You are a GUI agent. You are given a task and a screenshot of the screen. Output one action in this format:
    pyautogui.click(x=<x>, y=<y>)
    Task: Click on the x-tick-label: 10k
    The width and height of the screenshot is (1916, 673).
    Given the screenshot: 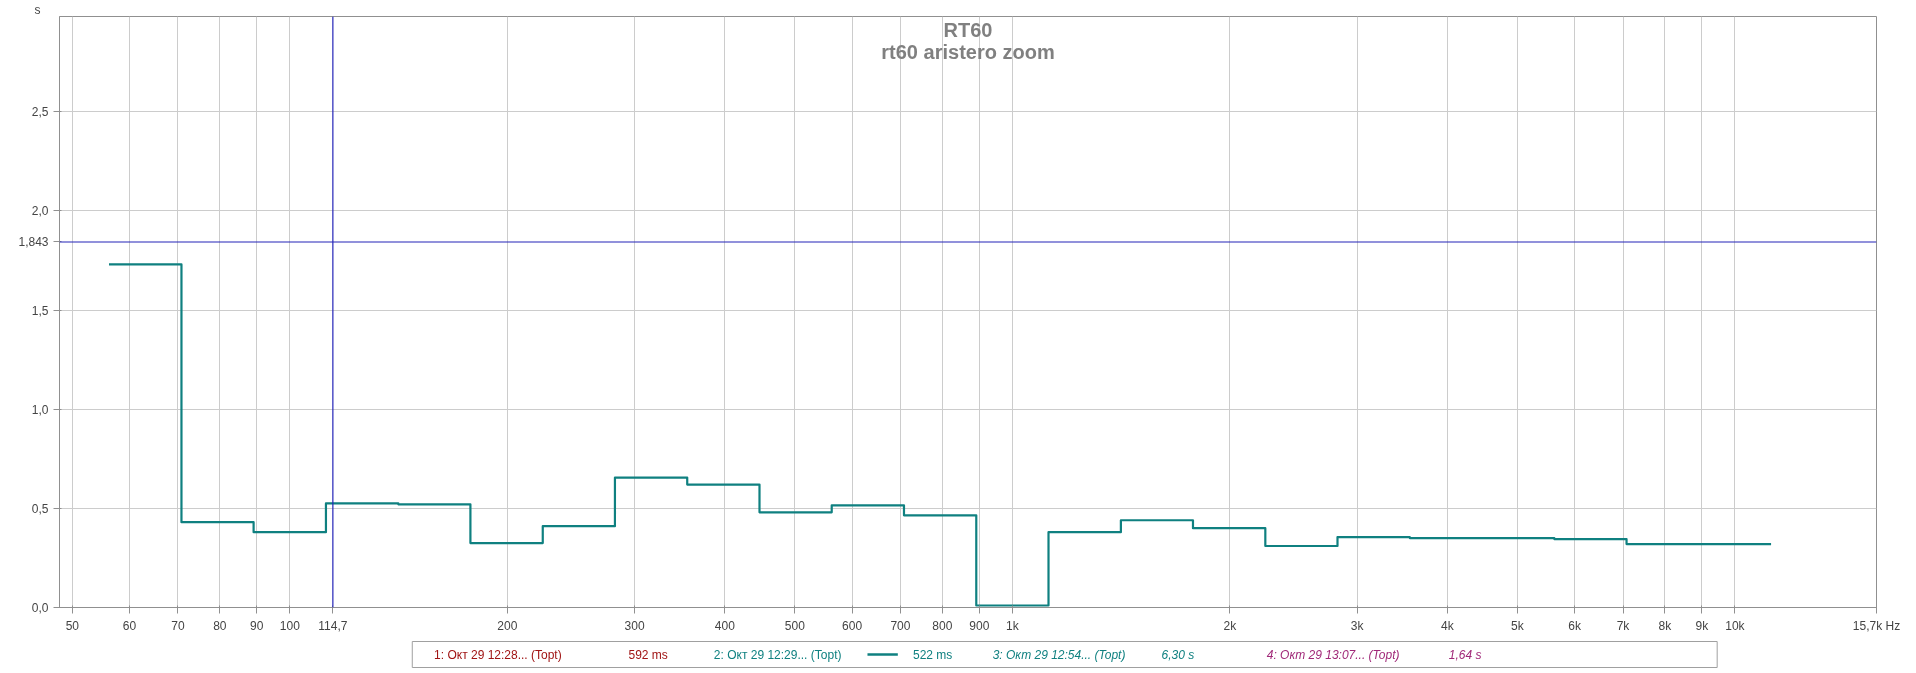 What is the action you would take?
    pyautogui.click(x=1735, y=625)
    